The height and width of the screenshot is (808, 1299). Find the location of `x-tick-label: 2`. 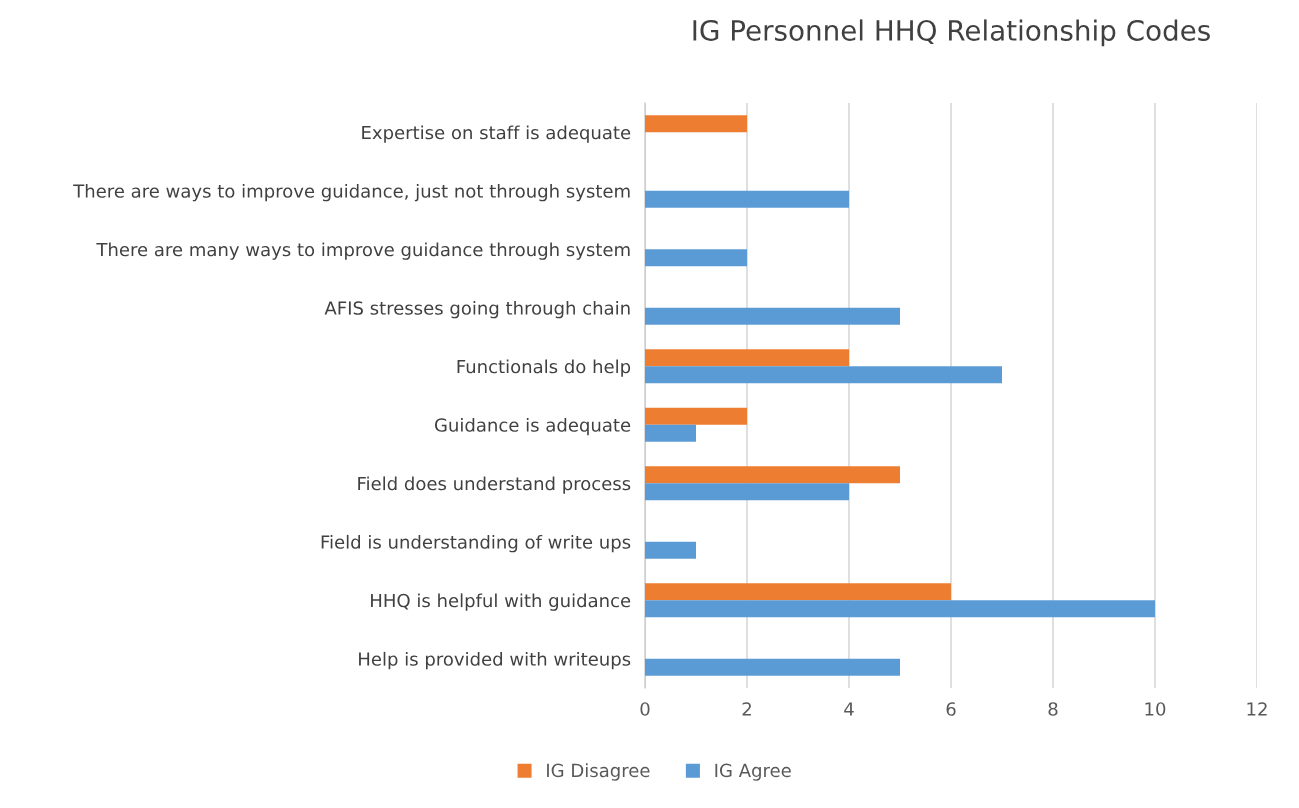

x-tick-label: 2 is located at coordinates (746, 709).